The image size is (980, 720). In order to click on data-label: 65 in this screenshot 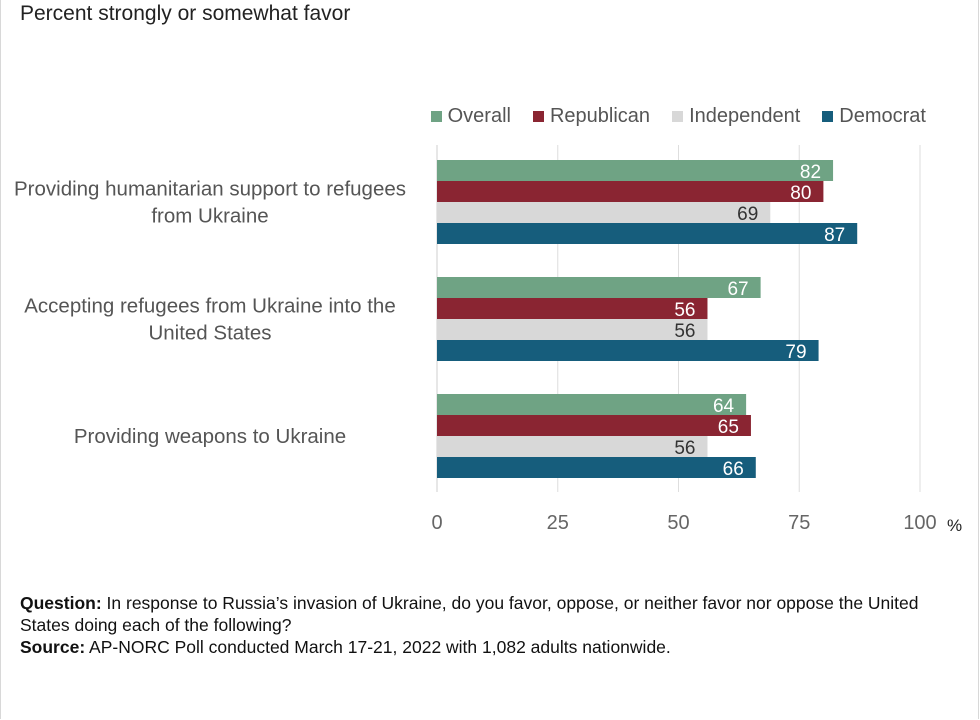, I will do `click(728, 427)`.